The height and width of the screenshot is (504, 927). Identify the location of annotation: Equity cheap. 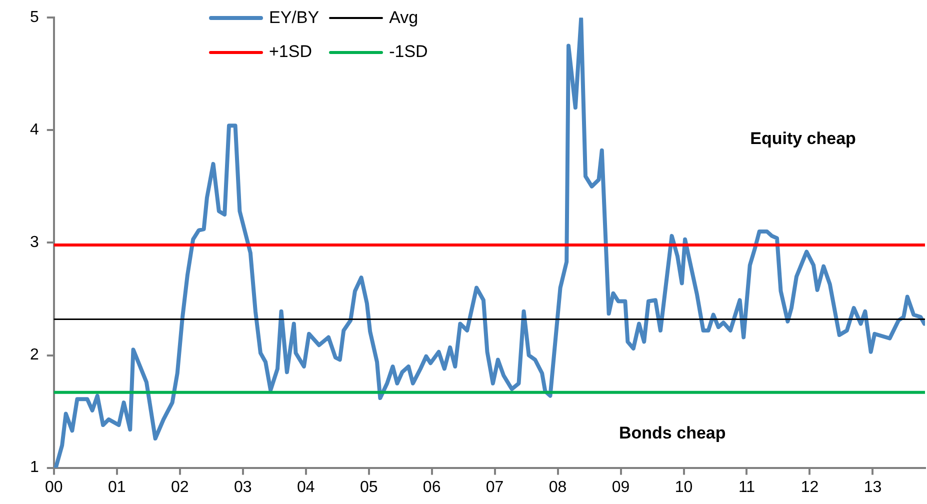
(803, 138).